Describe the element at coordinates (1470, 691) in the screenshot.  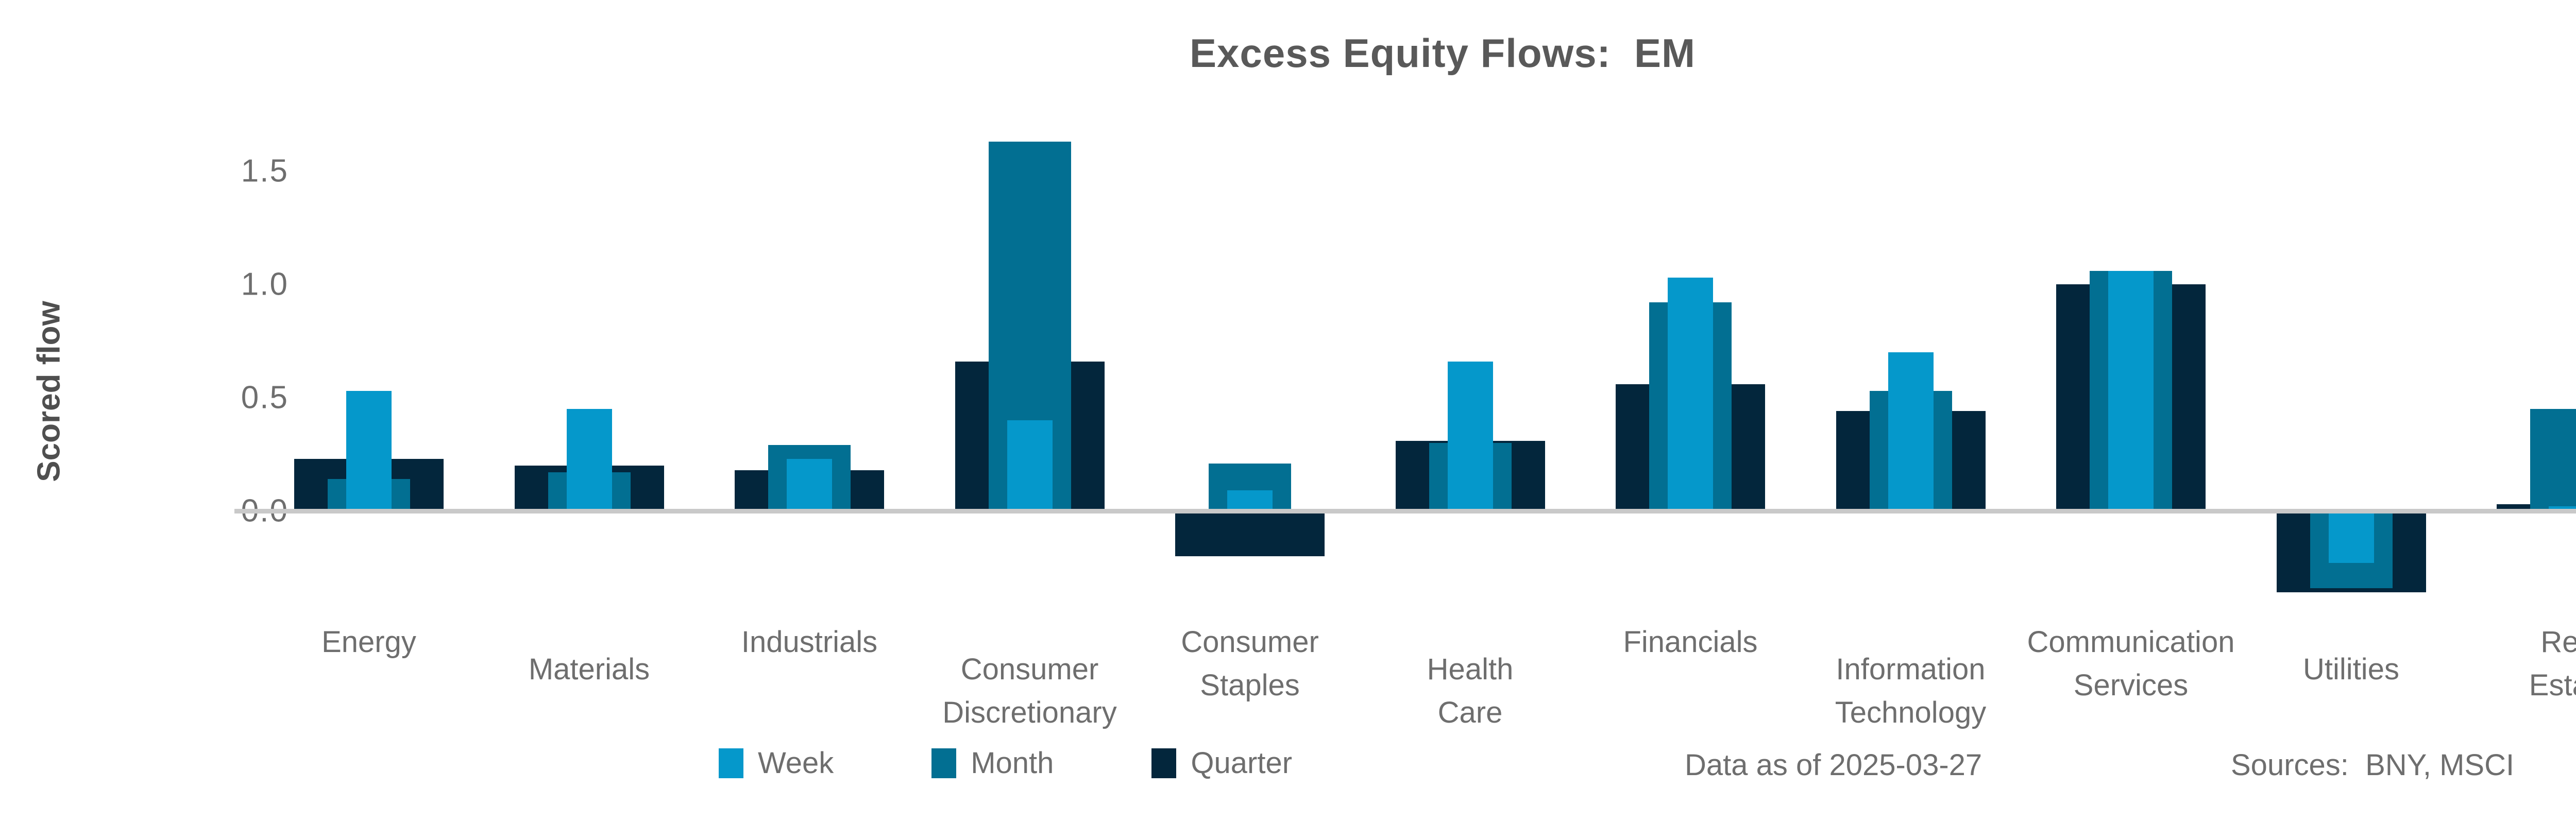
I see `category-label-5: Health Care` at that location.